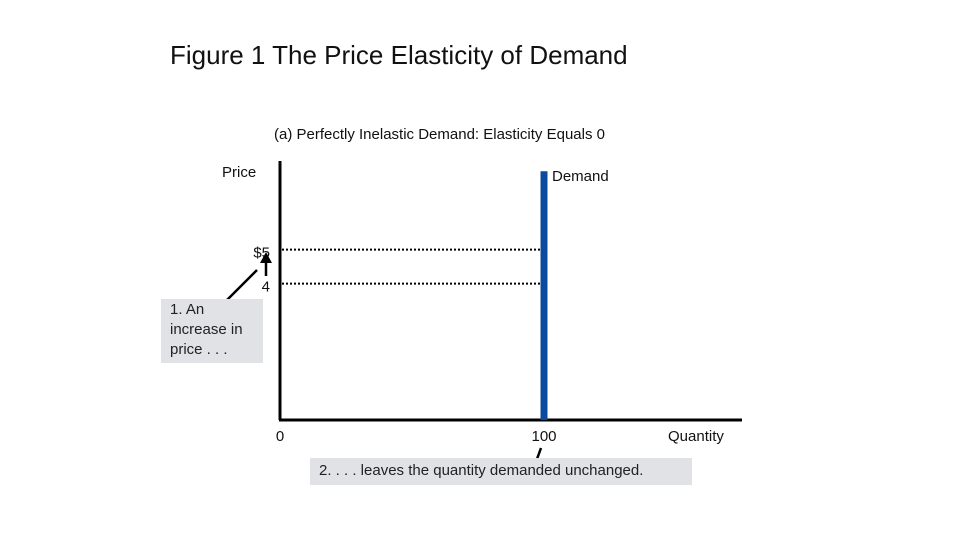  What do you see at coordinates (266, 257) in the screenshot?
I see `price-increase-arrow-head` at bounding box center [266, 257].